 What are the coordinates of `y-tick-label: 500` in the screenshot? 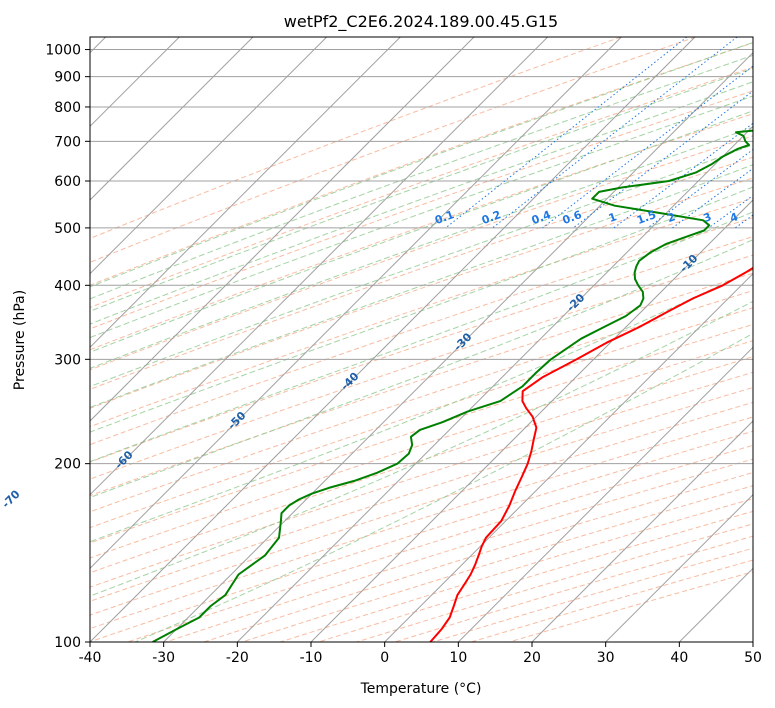 It's located at (67, 229).